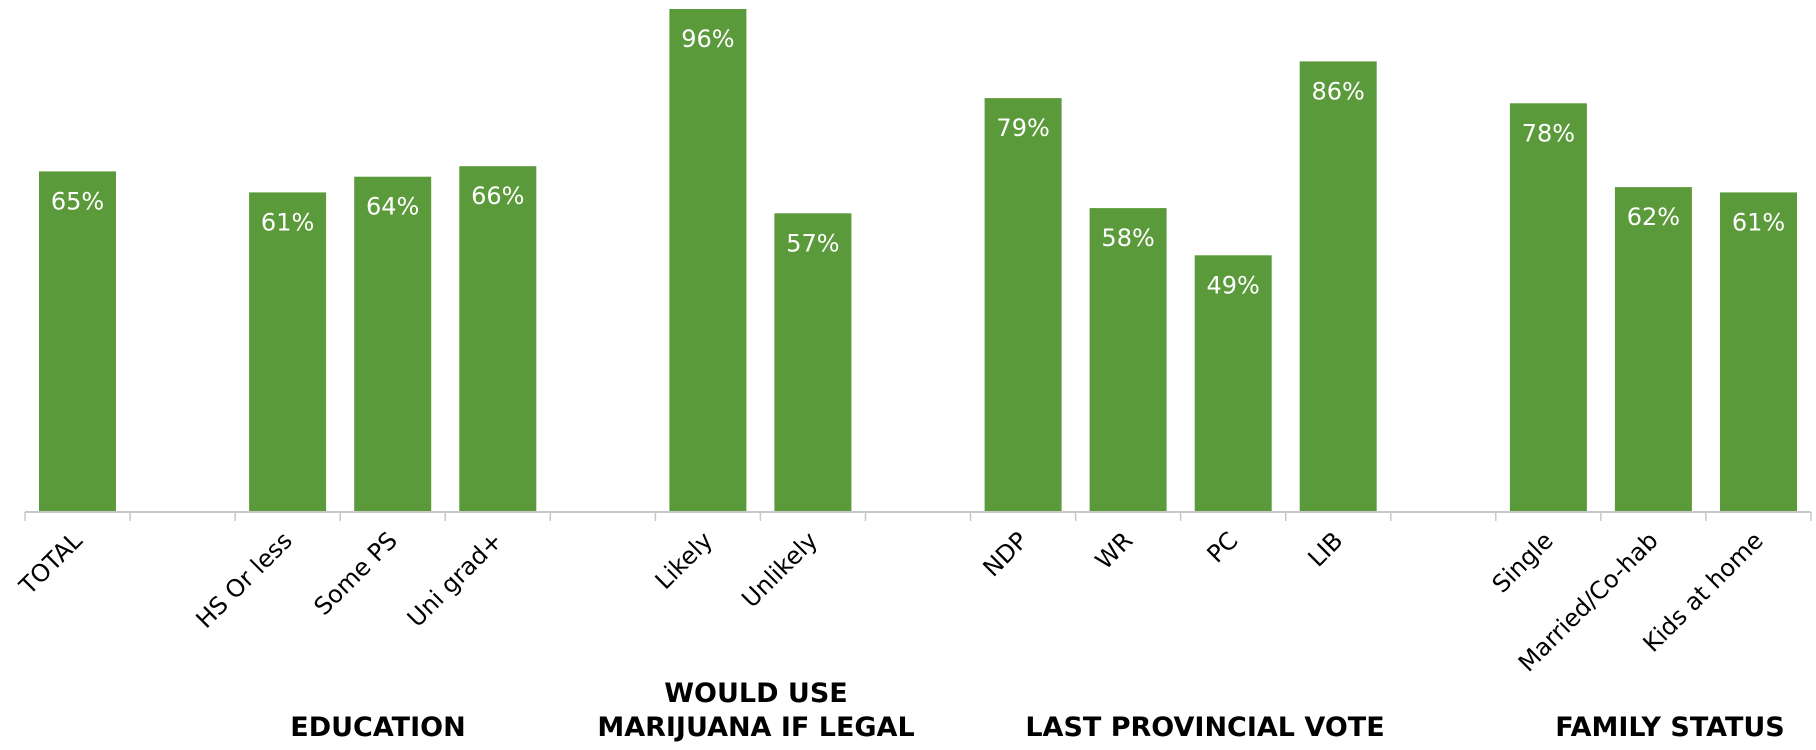 The image size is (1816, 750). I want to click on group-label: FAMILY STATUS, so click(1669, 727).